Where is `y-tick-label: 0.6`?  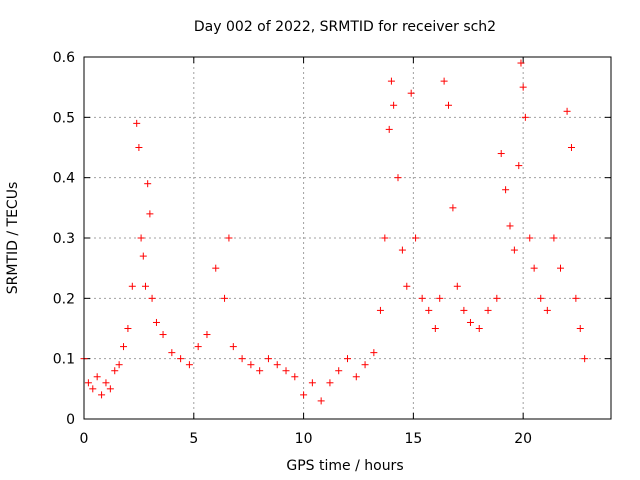
y-tick-label: 0.6 is located at coordinates (64, 58).